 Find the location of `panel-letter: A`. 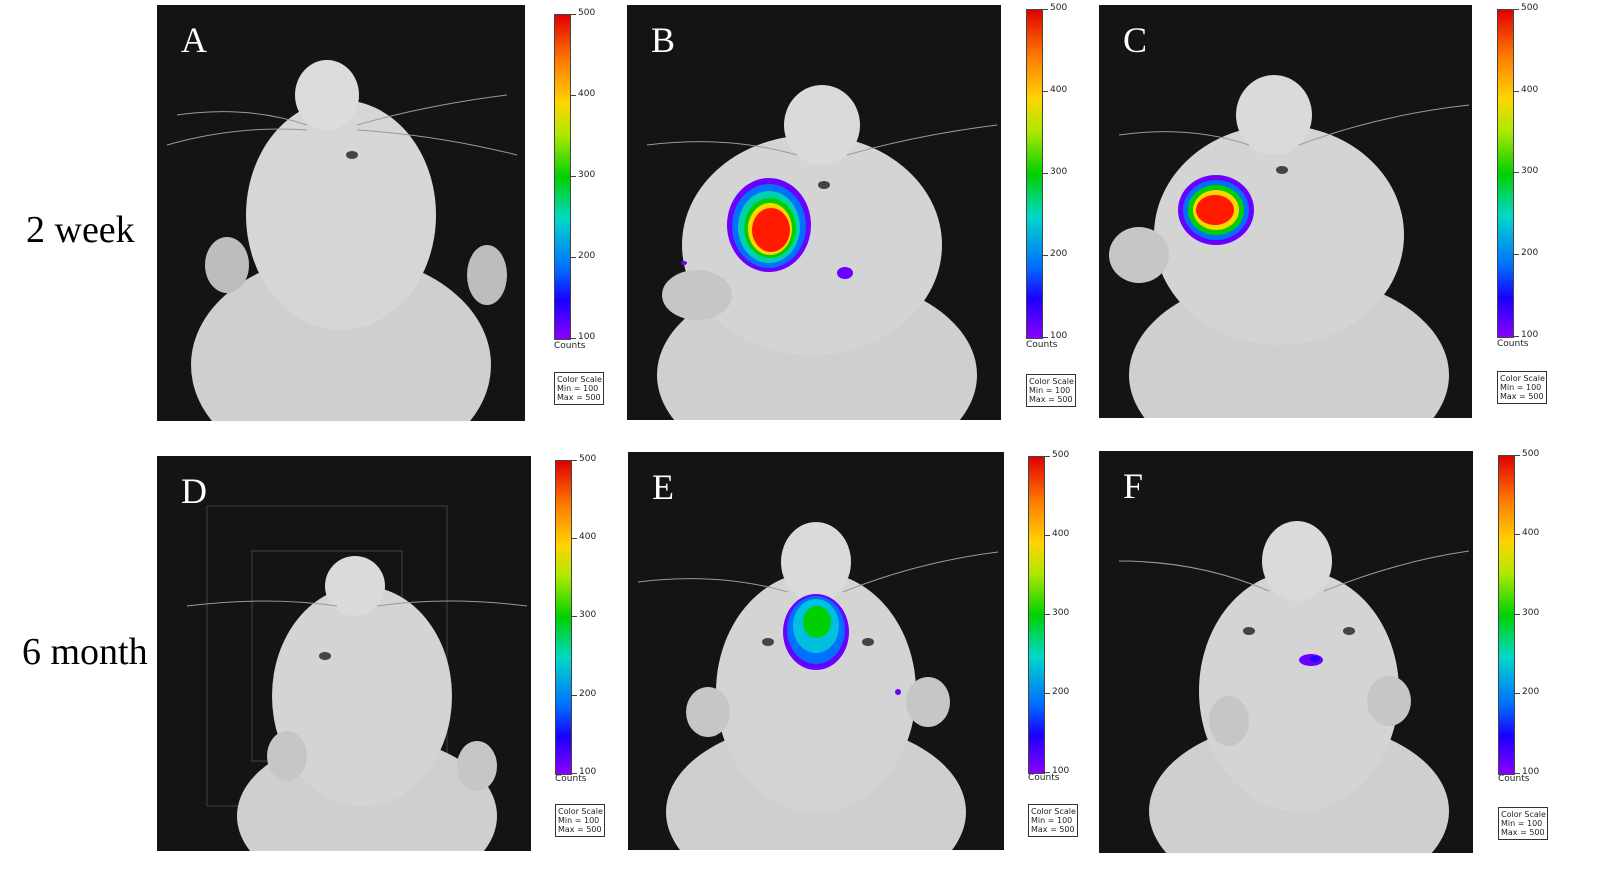

panel-letter: A is located at coordinates (194, 40).